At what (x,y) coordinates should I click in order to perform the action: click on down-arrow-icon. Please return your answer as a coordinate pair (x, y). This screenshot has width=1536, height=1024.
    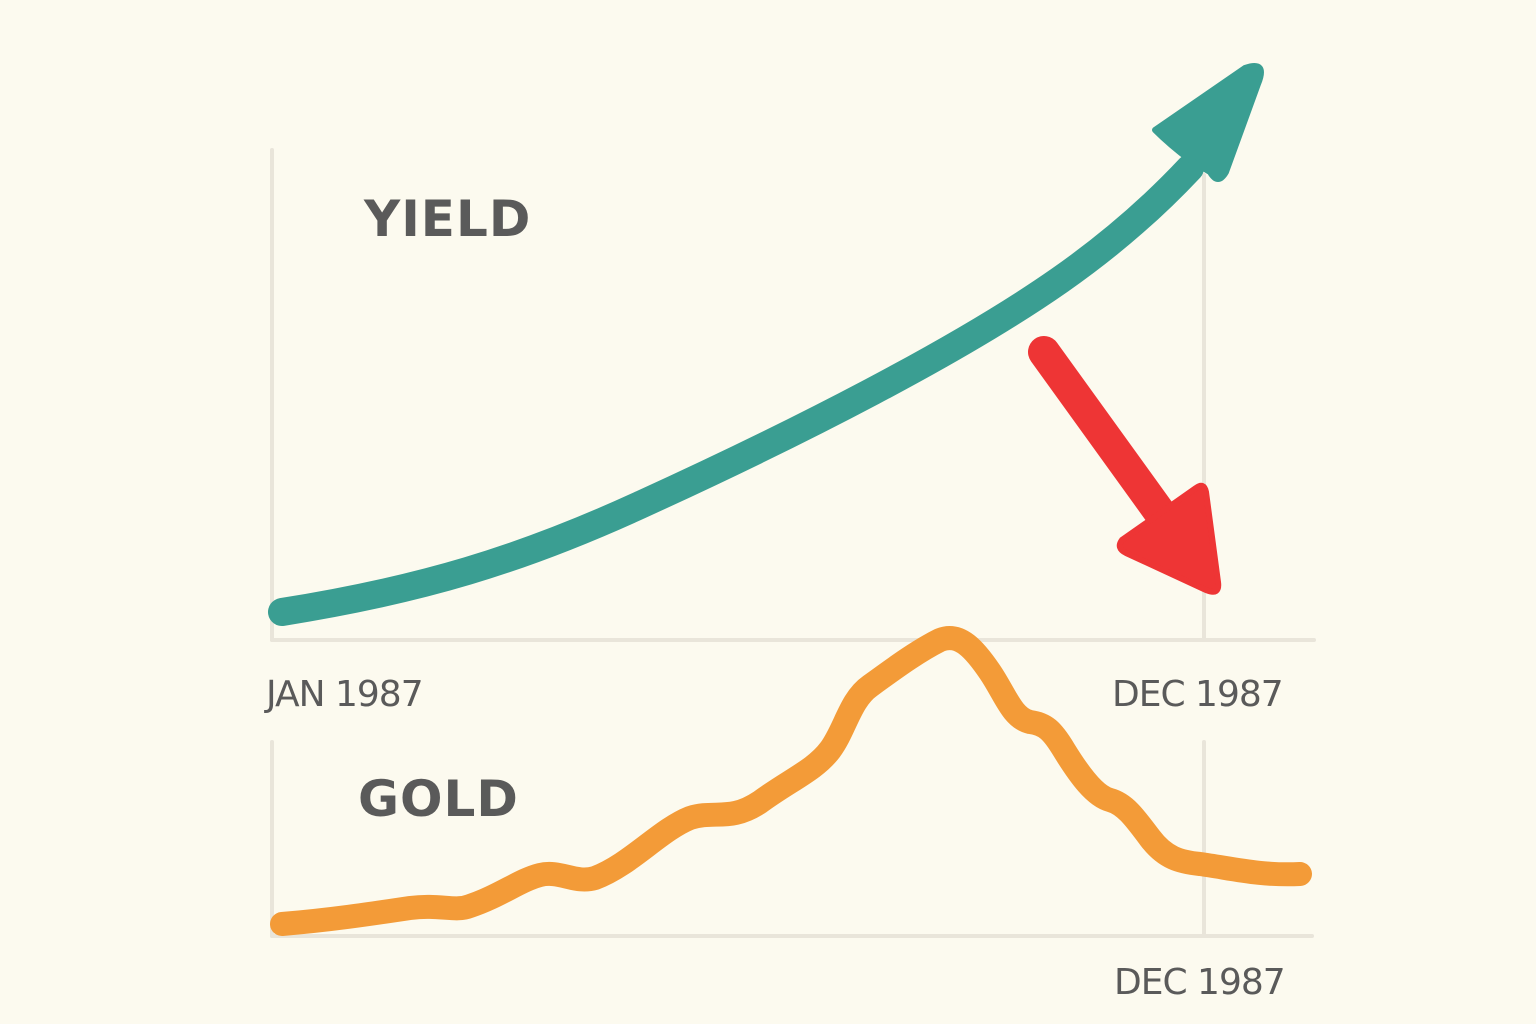
    Looking at the image, I should click on (1125, 465).